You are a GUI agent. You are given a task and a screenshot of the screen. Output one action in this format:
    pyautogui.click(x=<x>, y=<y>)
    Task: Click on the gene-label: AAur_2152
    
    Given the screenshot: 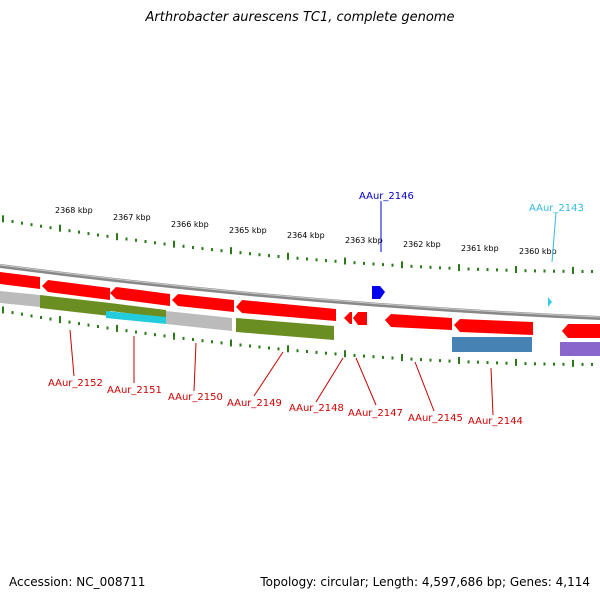 What is the action you would take?
    pyautogui.click(x=75, y=383)
    